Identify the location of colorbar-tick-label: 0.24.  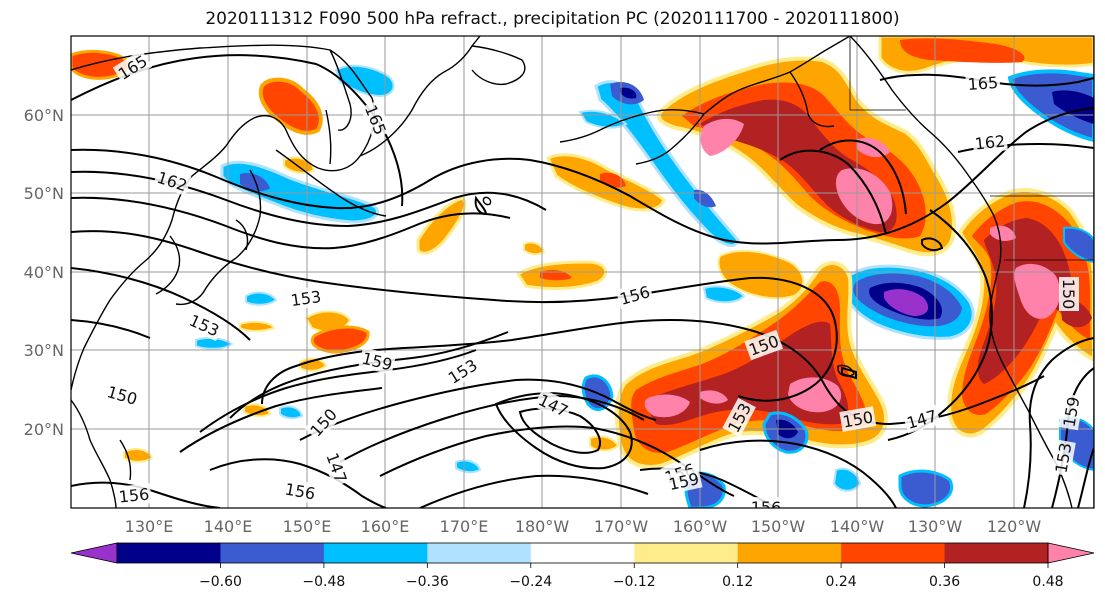
(841, 582).